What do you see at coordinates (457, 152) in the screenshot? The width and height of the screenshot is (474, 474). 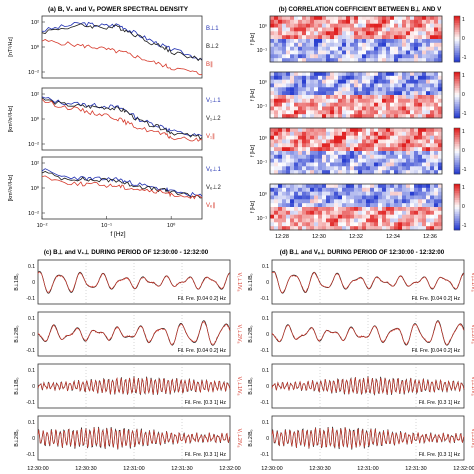 I see `b-colorbar-cell` at bounding box center [457, 152].